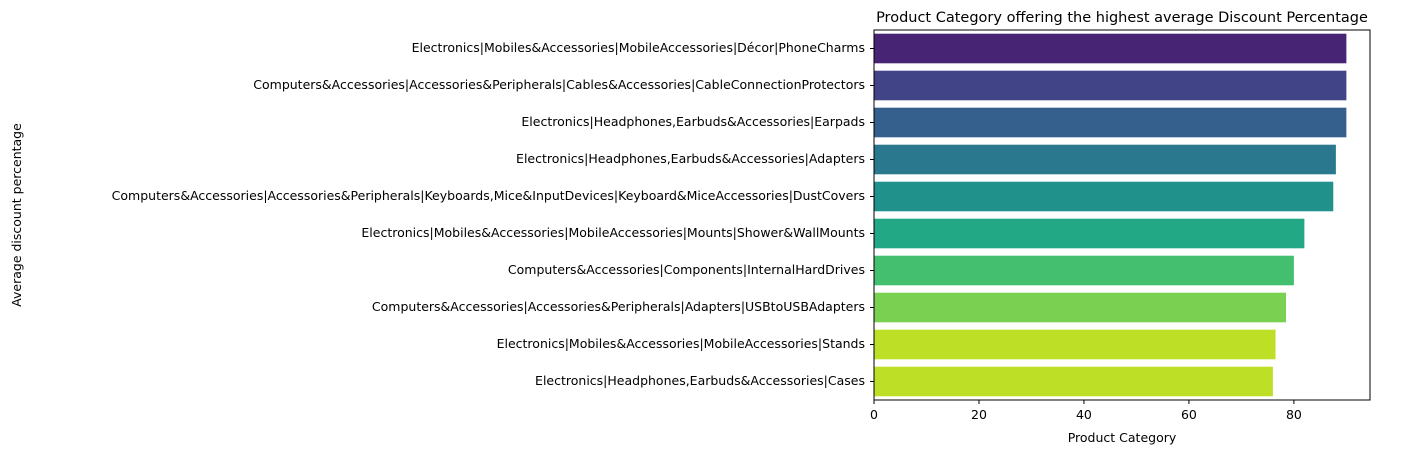 The width and height of the screenshot is (1414, 455). What do you see at coordinates (874, 414) in the screenshot?
I see `x-tick-label: 0` at bounding box center [874, 414].